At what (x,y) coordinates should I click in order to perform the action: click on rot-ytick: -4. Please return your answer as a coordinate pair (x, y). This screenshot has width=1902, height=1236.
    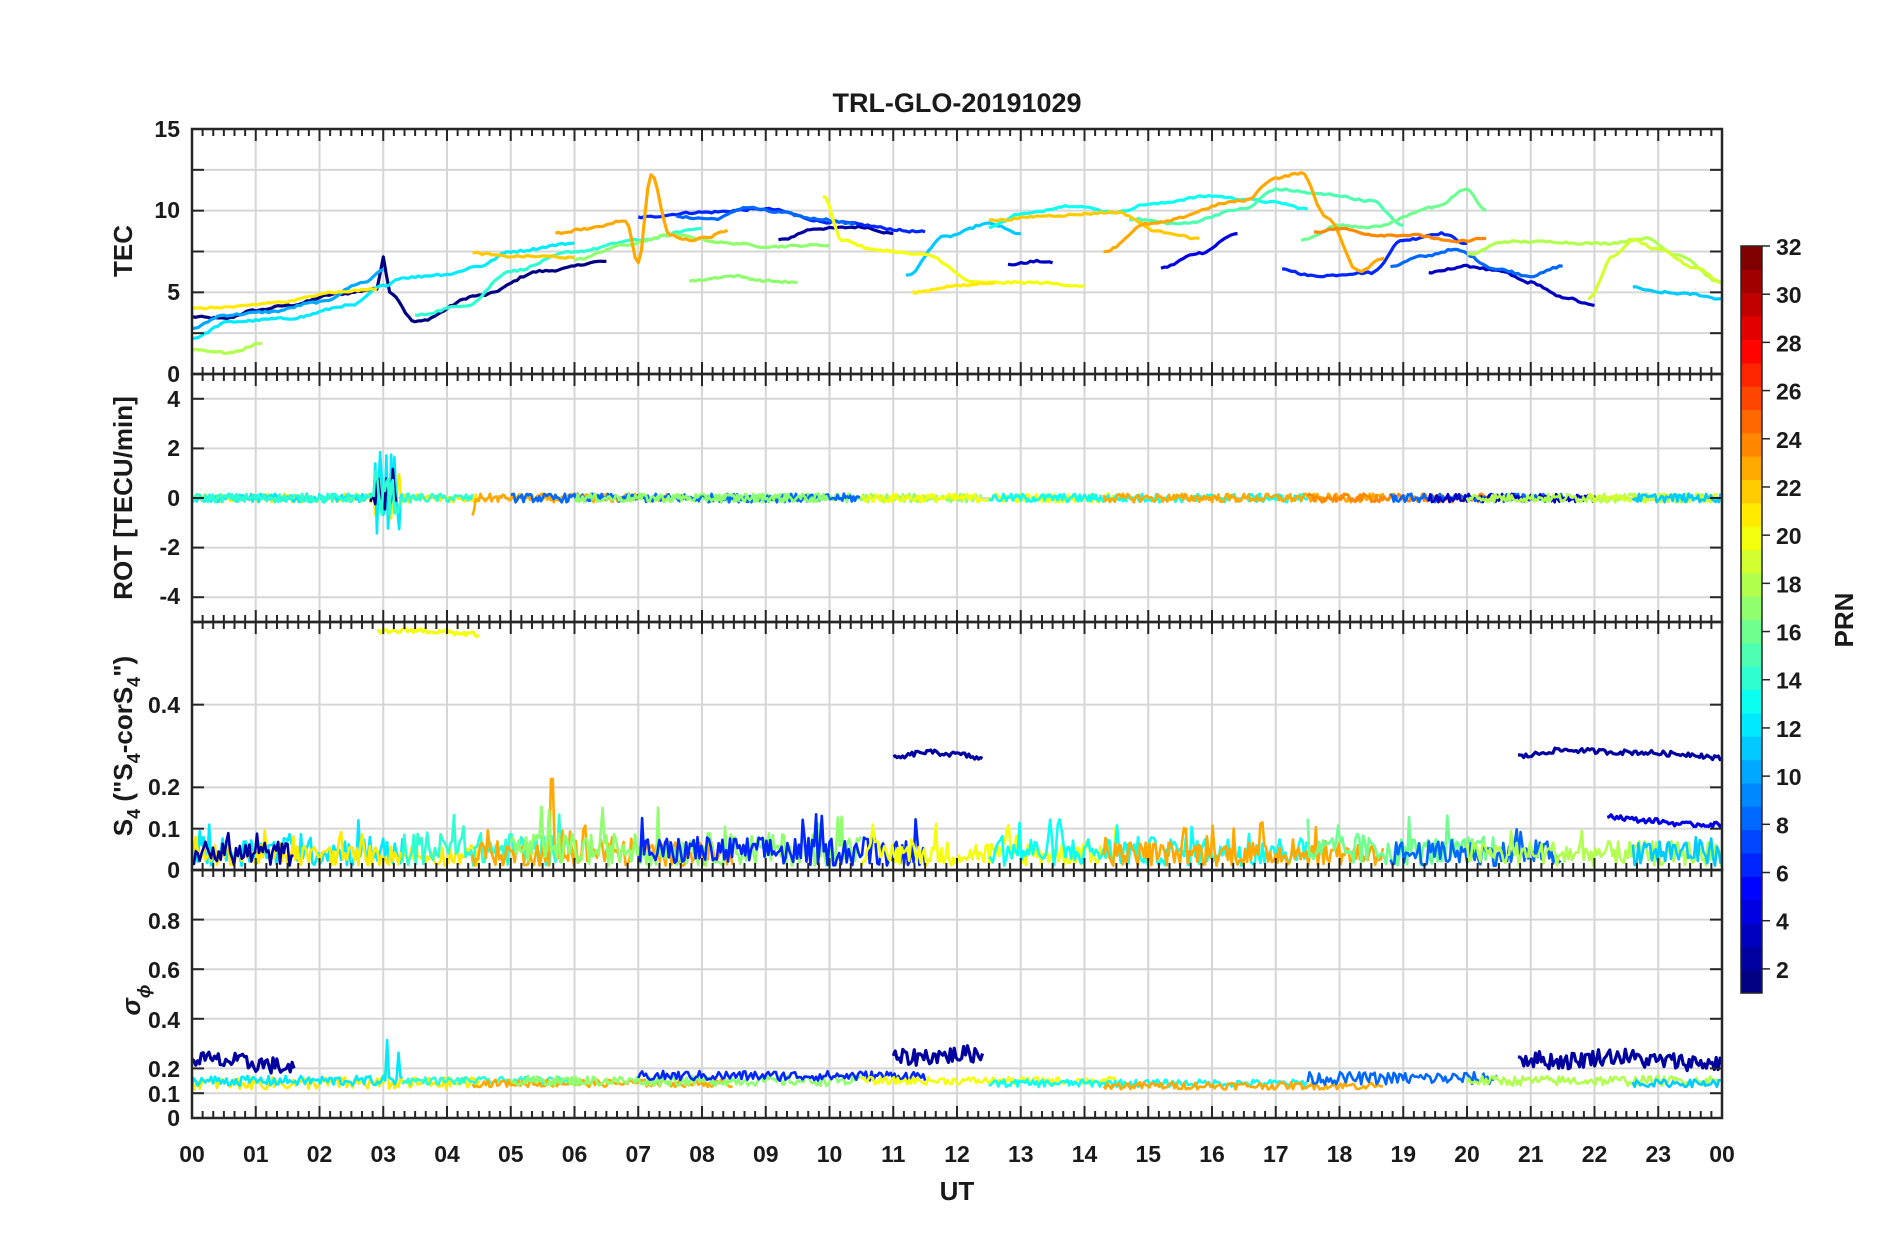
    Looking at the image, I should click on (170, 596).